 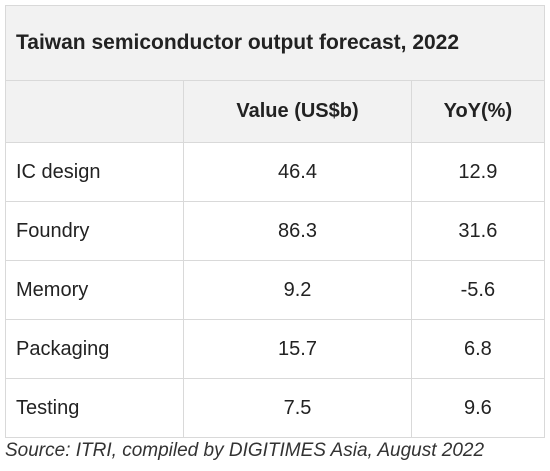 I want to click on row-yoy: -5.6, so click(x=478, y=290).